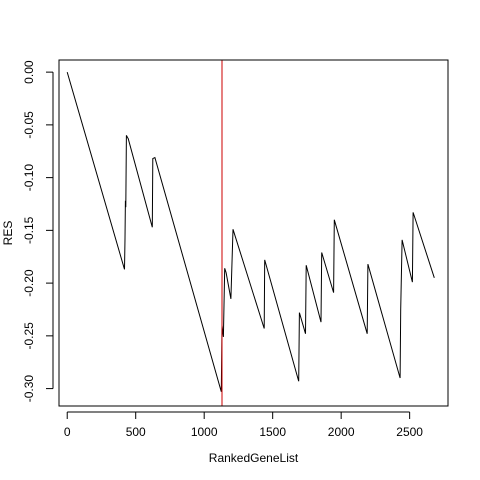  I want to click on x-axis: 0 500 1000 1500 2000 2500, so click(243, 425).